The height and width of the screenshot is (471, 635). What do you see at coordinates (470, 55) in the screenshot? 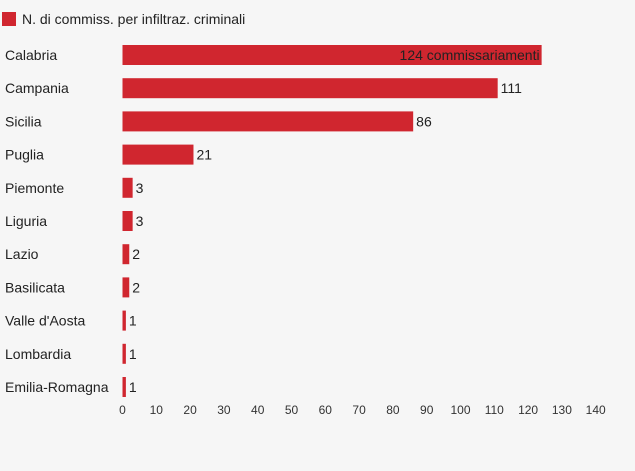
I see `value-label: 124 commissariamenti` at bounding box center [470, 55].